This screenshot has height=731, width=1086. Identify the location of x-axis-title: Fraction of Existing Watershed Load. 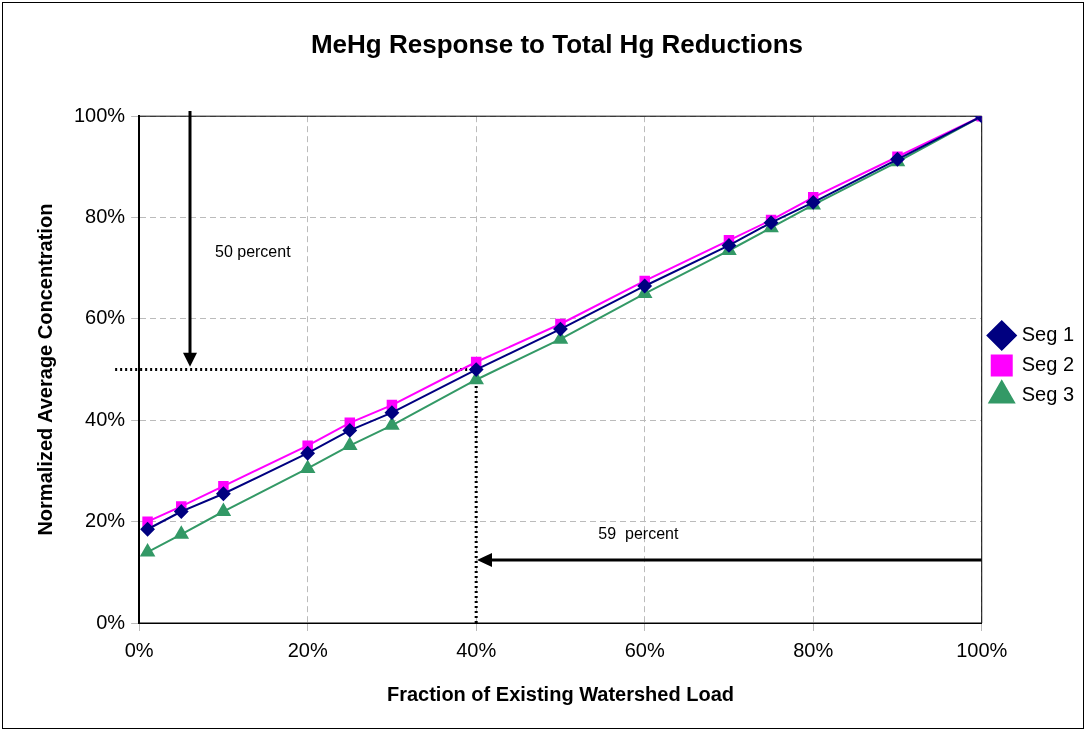
(560, 693).